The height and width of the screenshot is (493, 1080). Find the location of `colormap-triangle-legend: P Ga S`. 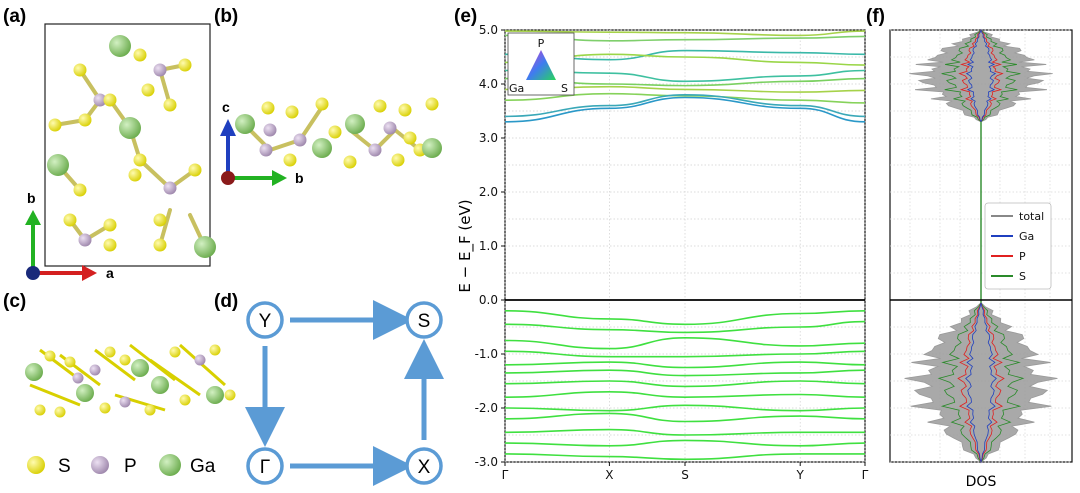

colormap-triangle-legend: P Ga S is located at coordinates (541, 64).